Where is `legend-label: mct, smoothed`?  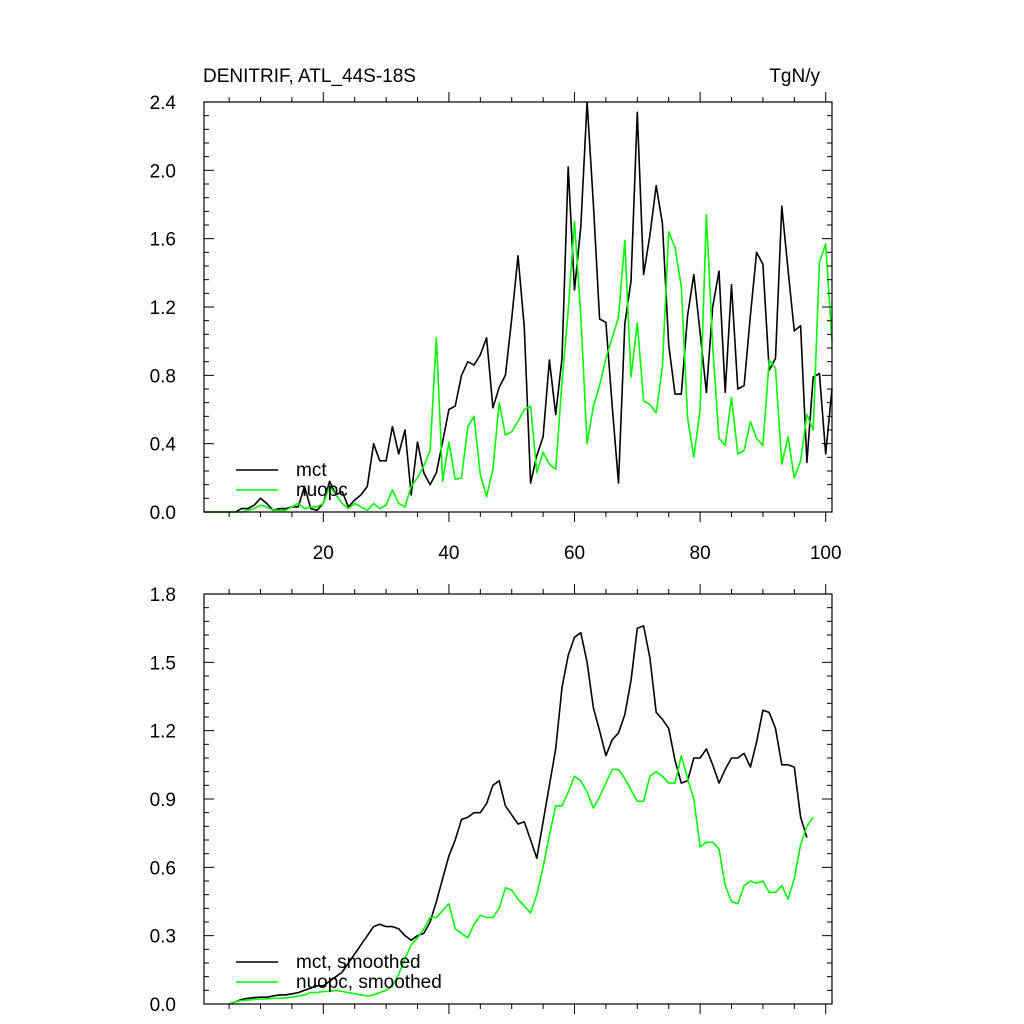 legend-label: mct, smoothed is located at coordinates (358, 962).